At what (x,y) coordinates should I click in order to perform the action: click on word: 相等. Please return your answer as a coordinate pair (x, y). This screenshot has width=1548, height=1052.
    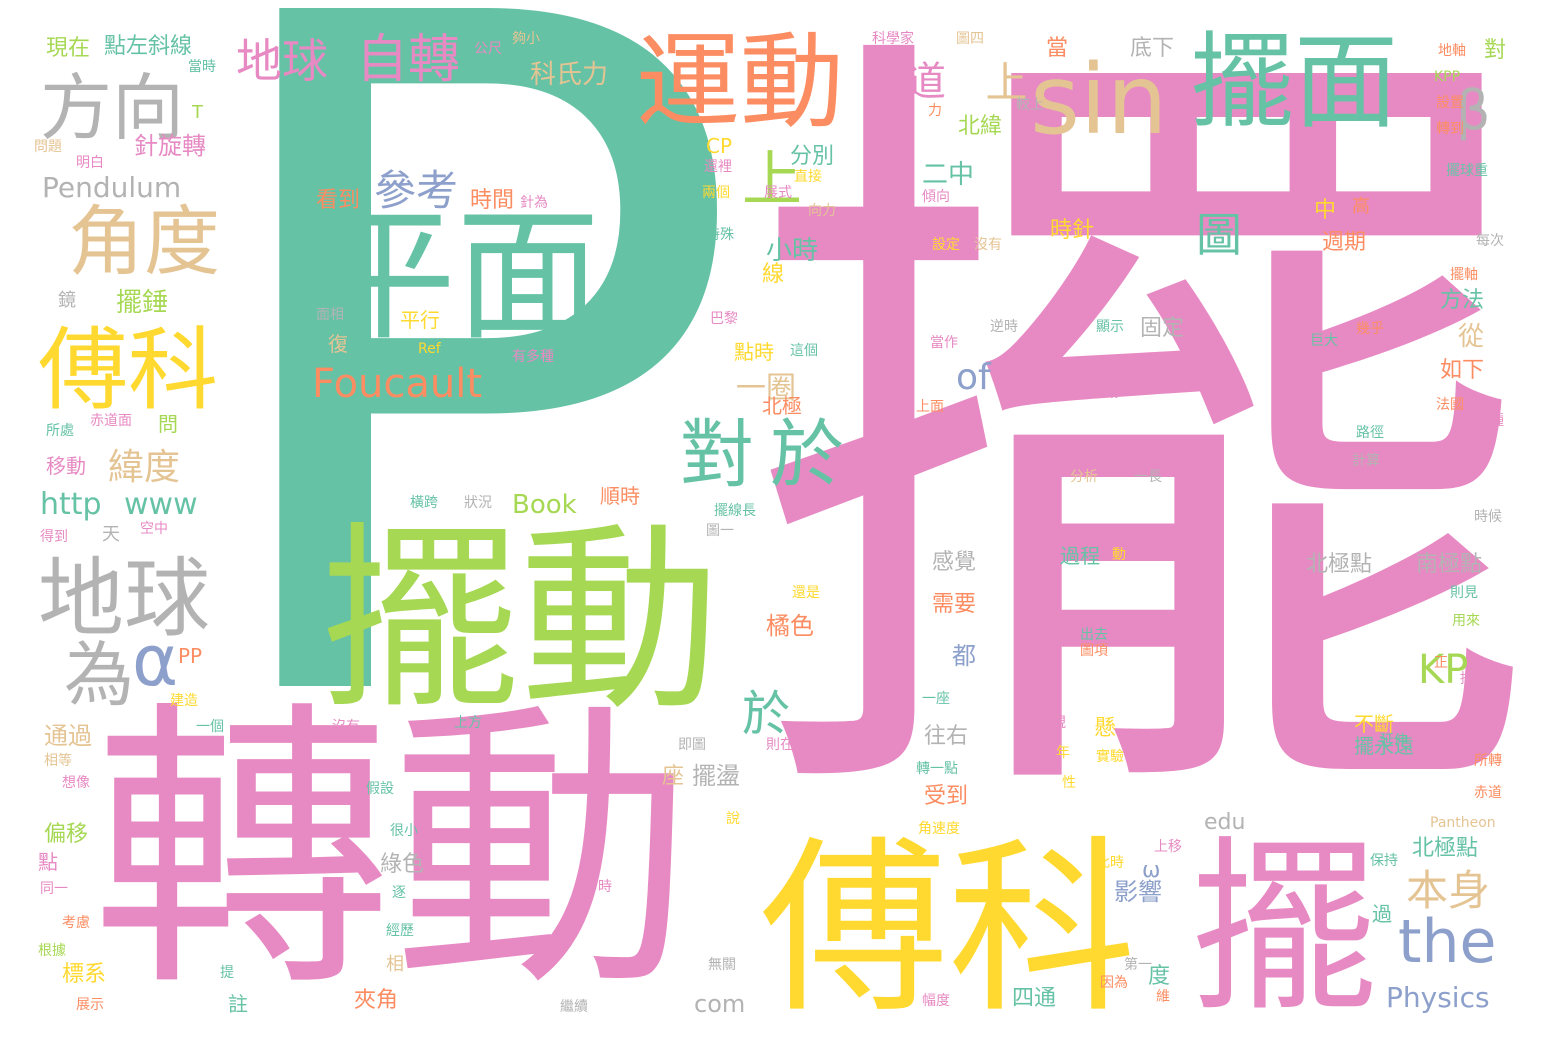
    Looking at the image, I should click on (58, 761).